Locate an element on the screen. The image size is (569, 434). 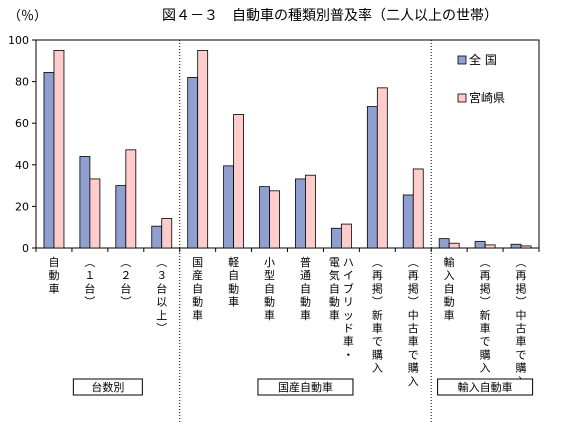
legend-swatch is located at coordinates (462, 60).